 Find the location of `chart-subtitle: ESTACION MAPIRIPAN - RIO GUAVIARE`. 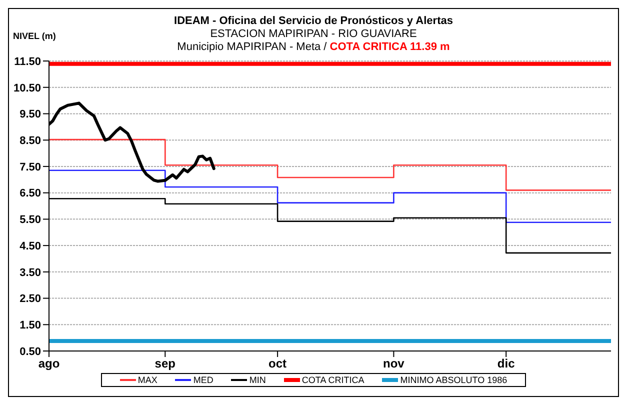

chart-subtitle: ESTACION MAPIRIPAN - RIO GUAVIARE is located at coordinates (313, 34).